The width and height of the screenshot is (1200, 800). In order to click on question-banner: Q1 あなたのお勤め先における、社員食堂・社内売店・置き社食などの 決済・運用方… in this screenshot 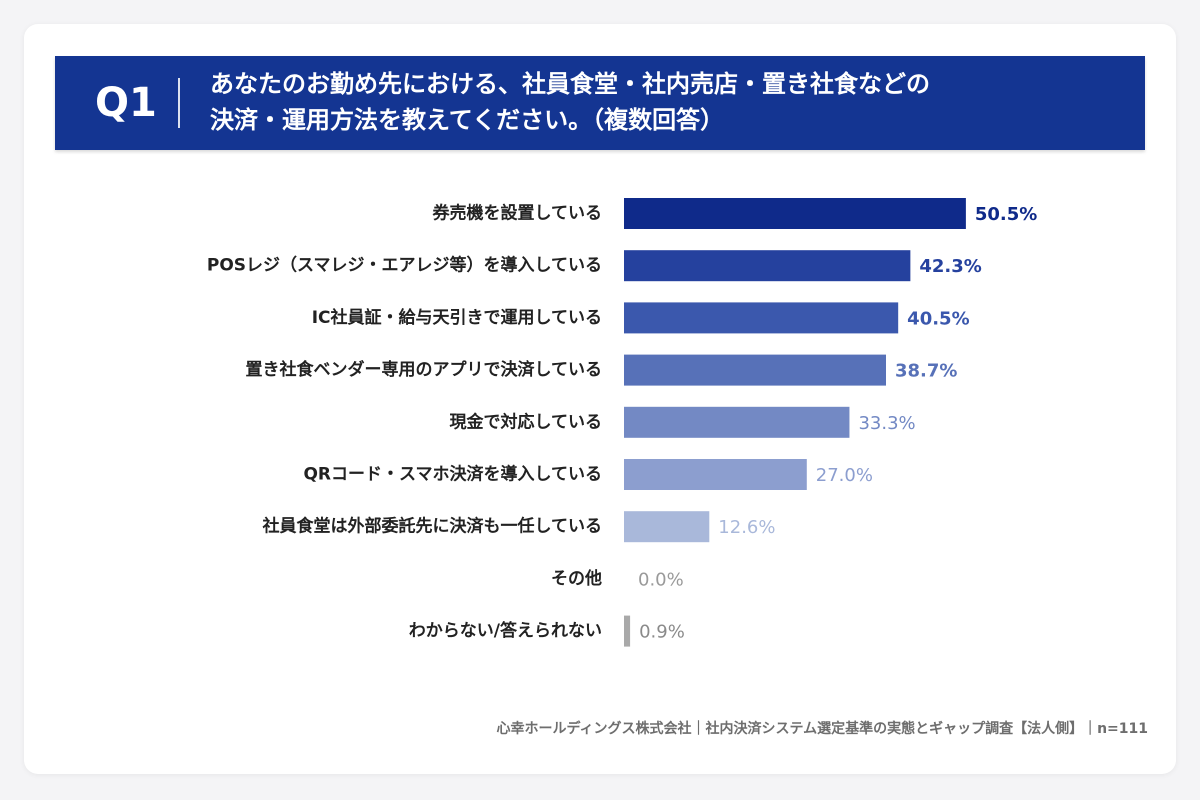, I will do `click(600, 103)`.